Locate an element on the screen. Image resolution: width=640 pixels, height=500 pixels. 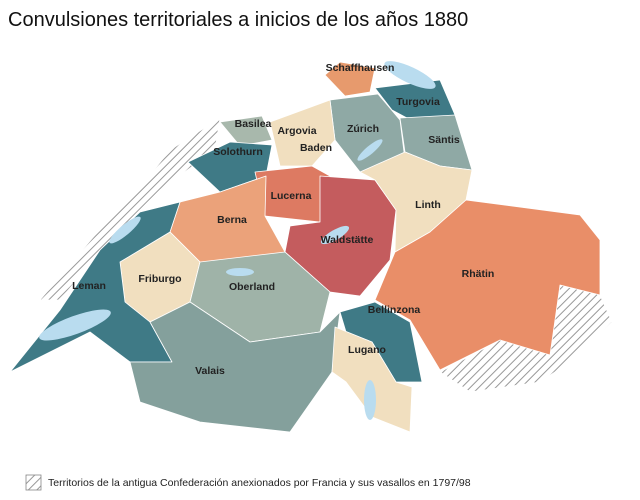
region-label: Zúrich is located at coordinates (363, 129).